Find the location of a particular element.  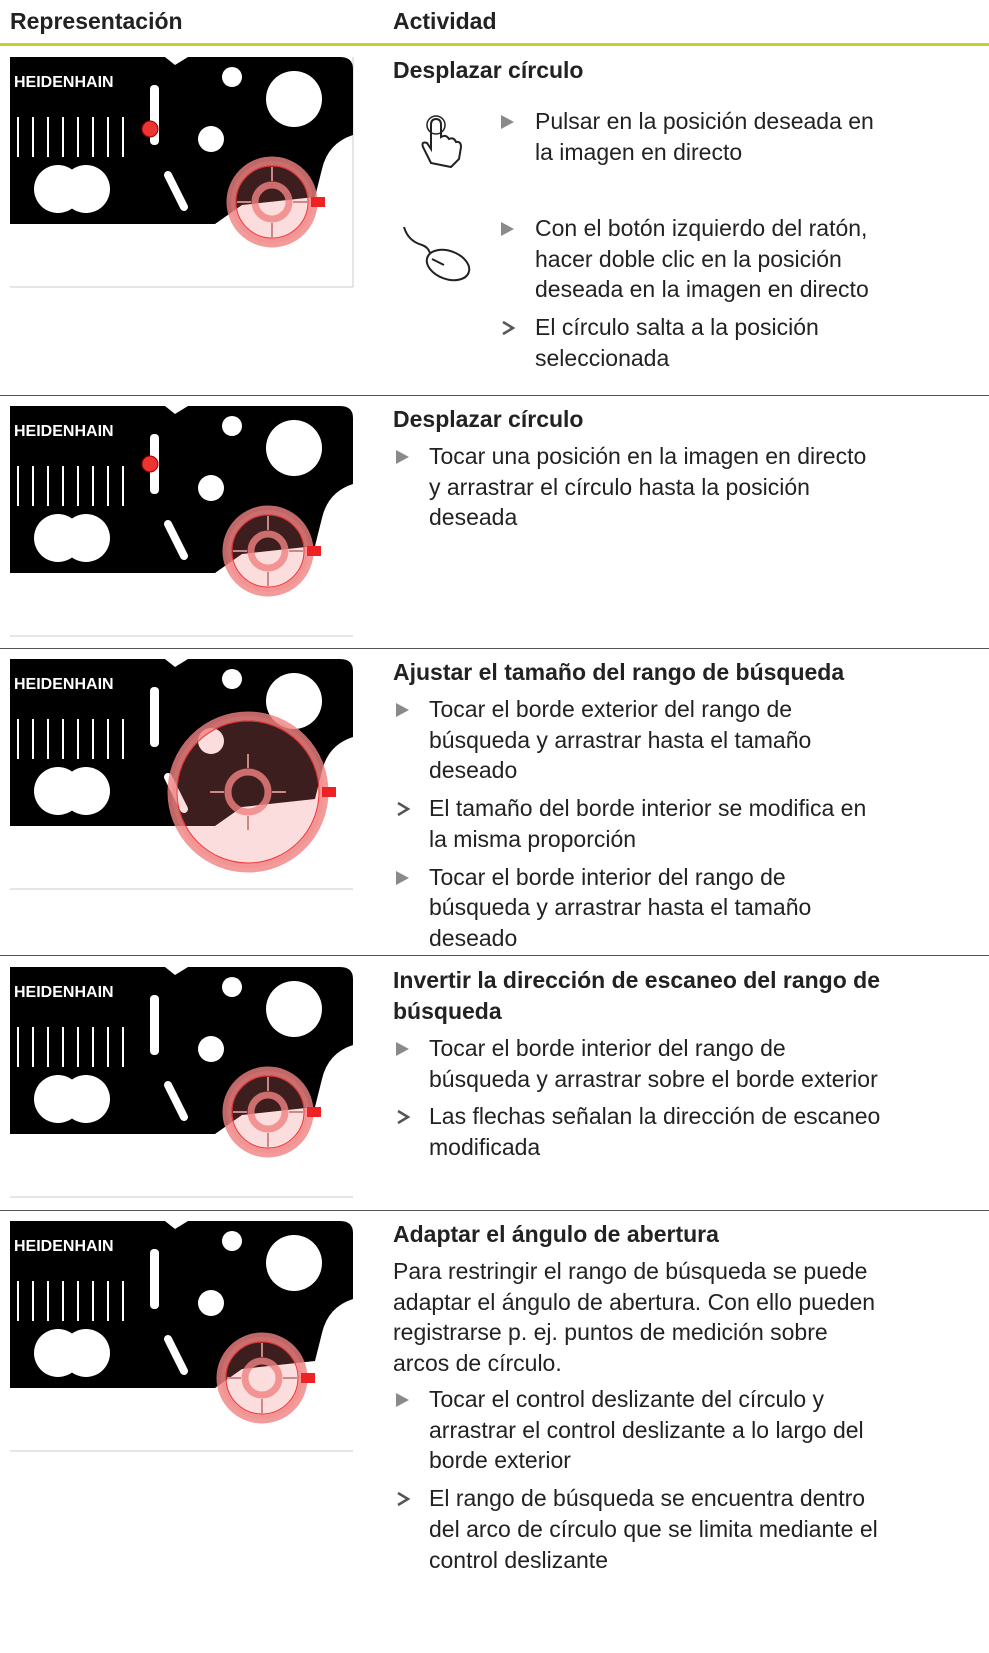

item-line: El círculo salta a la posición is located at coordinates (677, 327).